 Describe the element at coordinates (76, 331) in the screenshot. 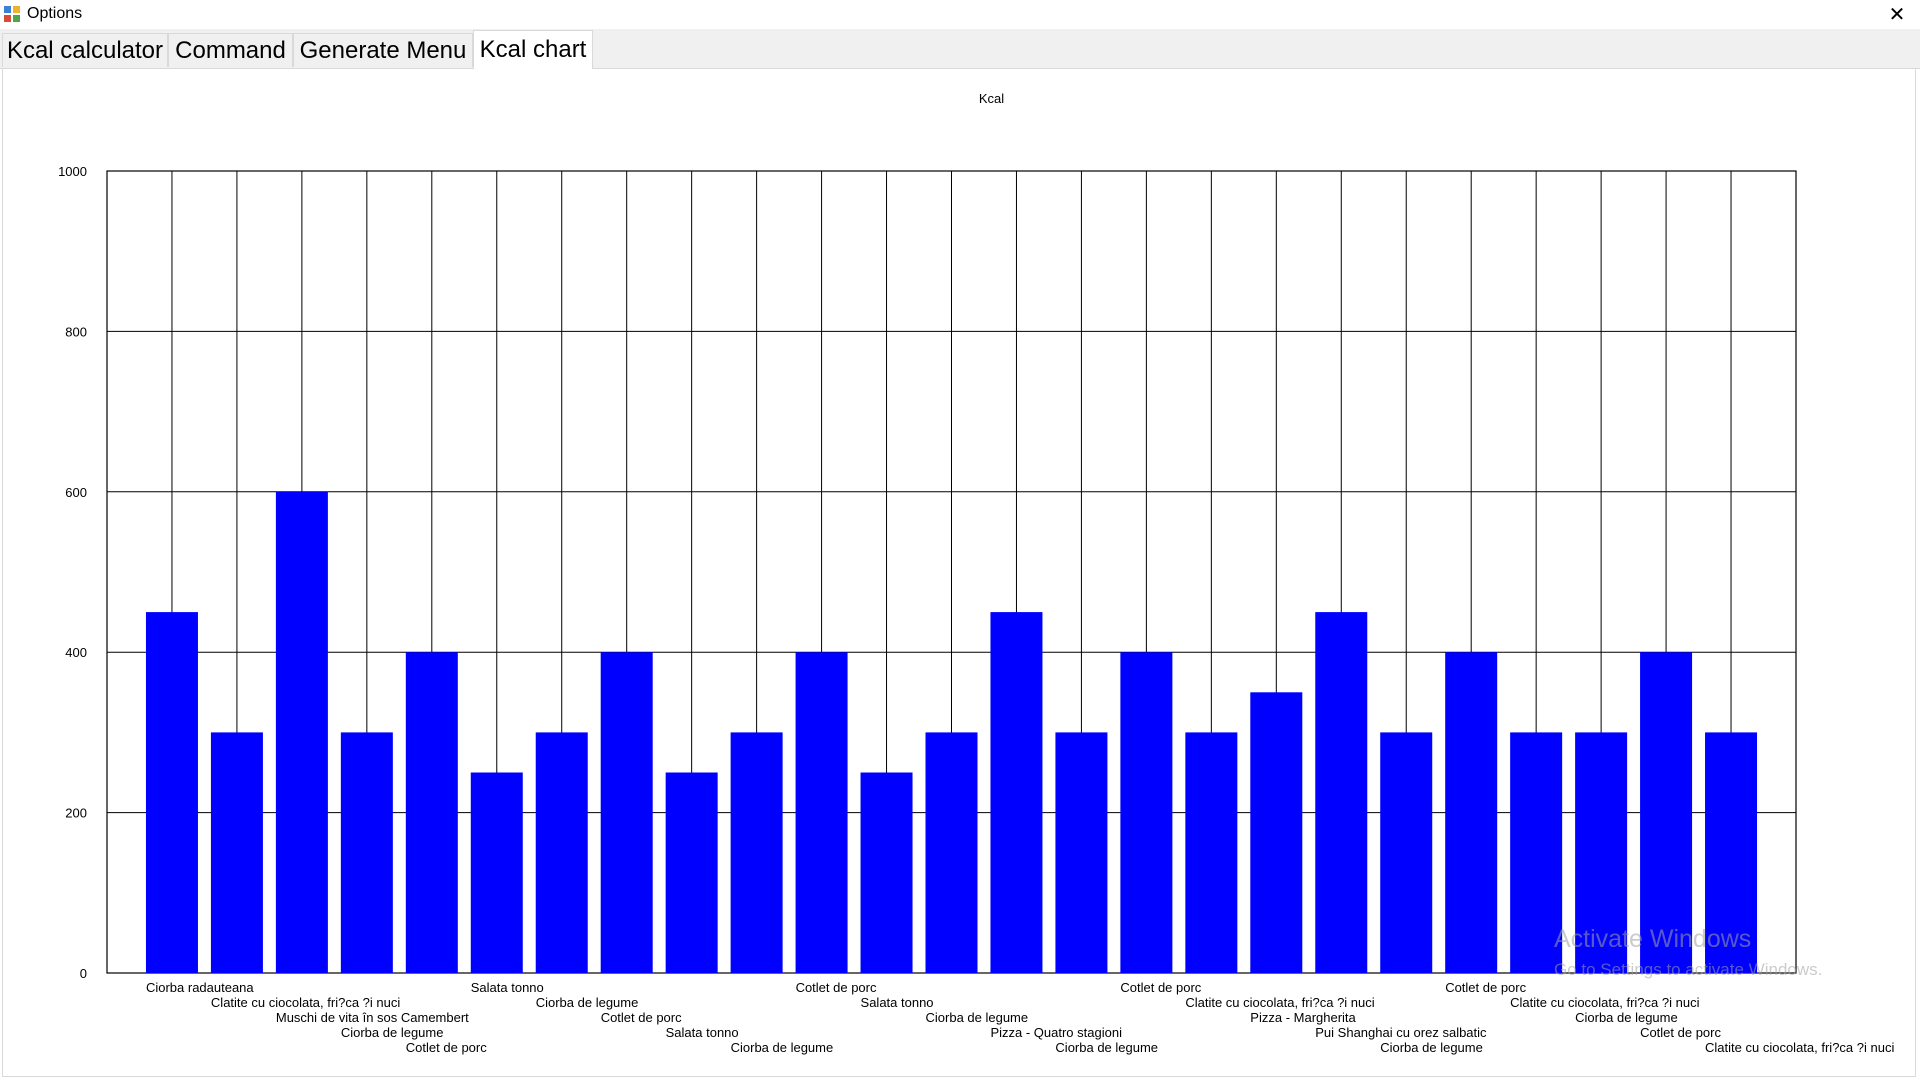

I see `y-tick-label: 800` at that location.